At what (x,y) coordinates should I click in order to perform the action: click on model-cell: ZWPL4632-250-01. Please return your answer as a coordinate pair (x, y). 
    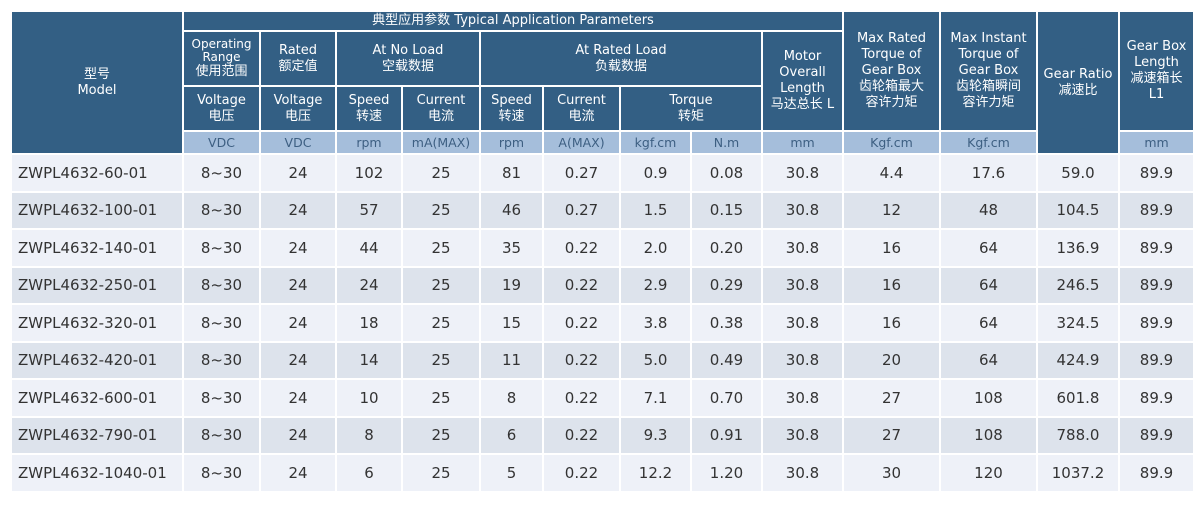
    Looking at the image, I should click on (97, 285).